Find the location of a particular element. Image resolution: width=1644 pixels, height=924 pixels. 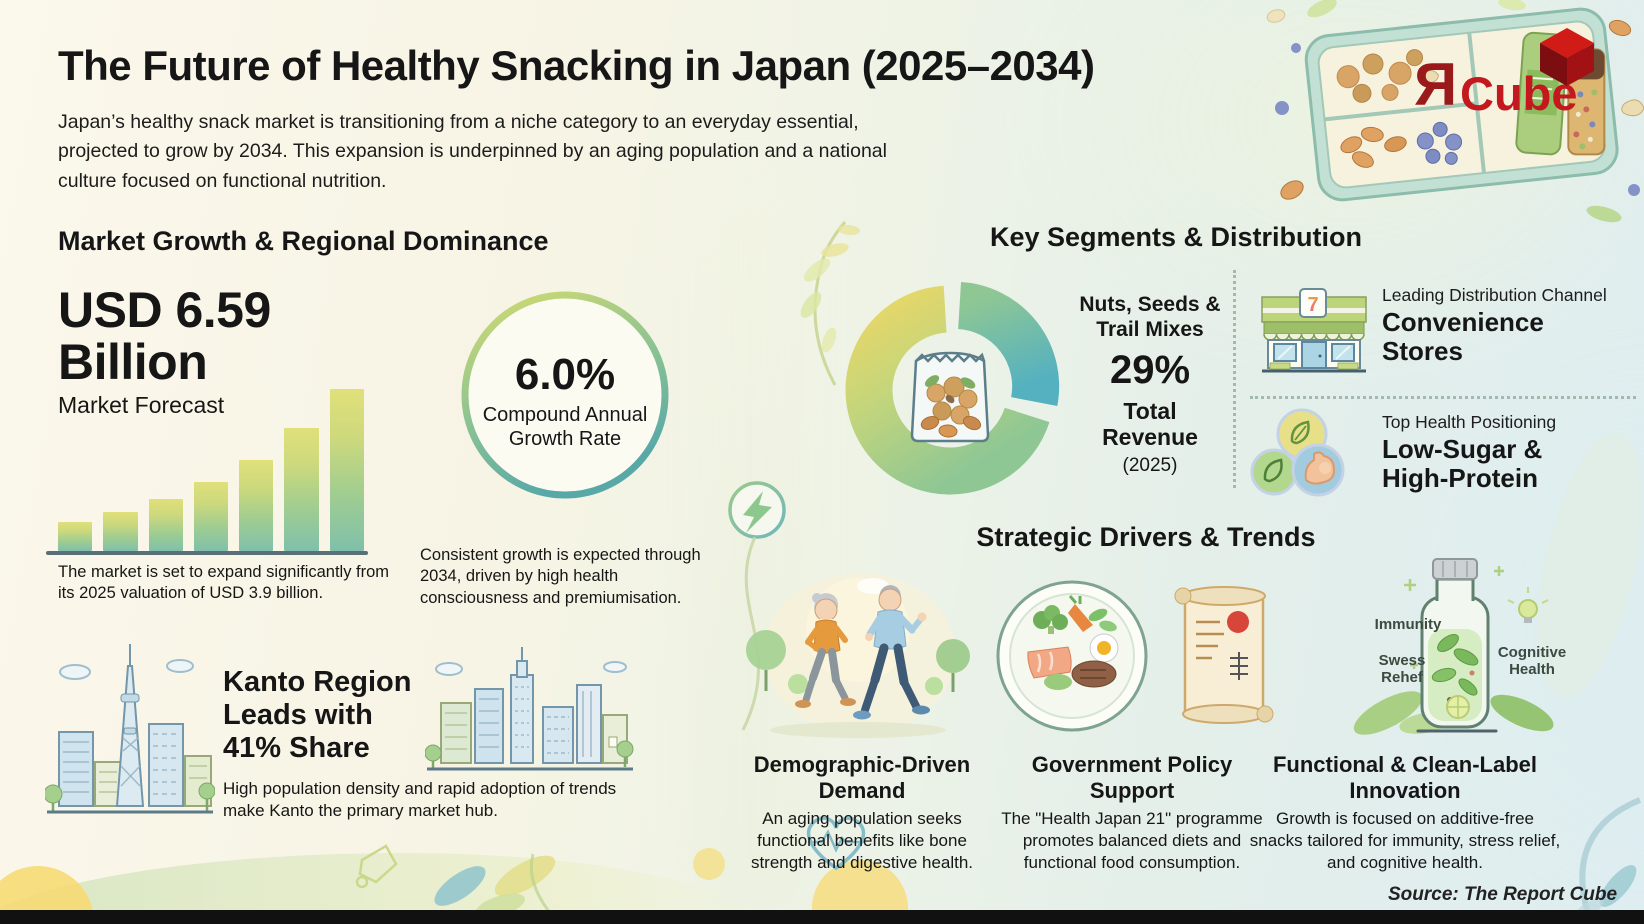

elderly-couple-illustration is located at coordinates (858, 655).